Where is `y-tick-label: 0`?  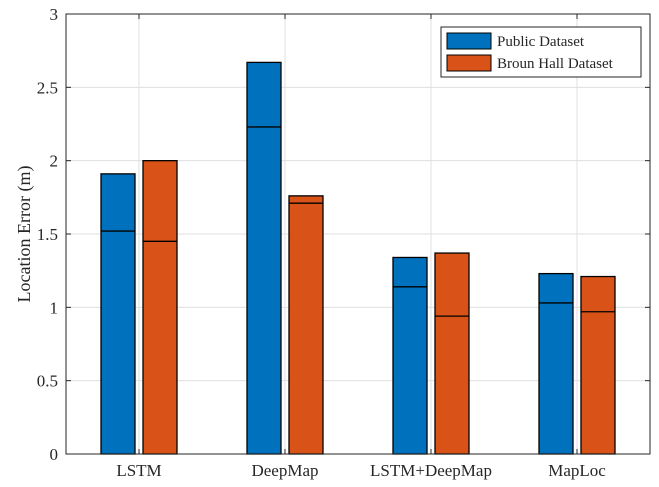
y-tick-label: 0 is located at coordinates (54, 454).